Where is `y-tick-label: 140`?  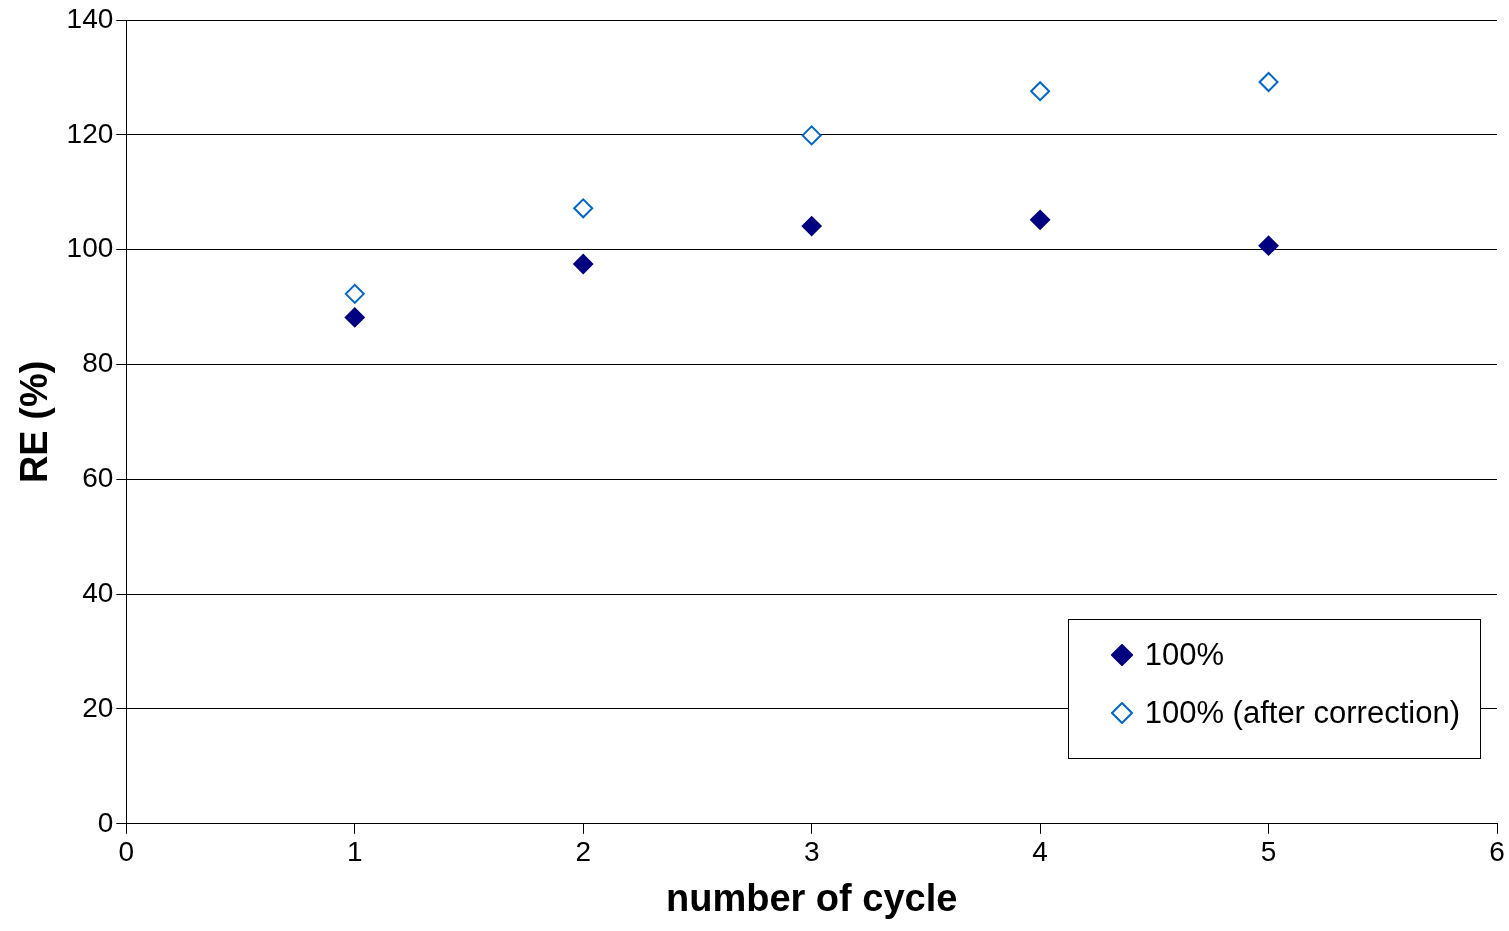
y-tick-label: 140 is located at coordinates (90, 18).